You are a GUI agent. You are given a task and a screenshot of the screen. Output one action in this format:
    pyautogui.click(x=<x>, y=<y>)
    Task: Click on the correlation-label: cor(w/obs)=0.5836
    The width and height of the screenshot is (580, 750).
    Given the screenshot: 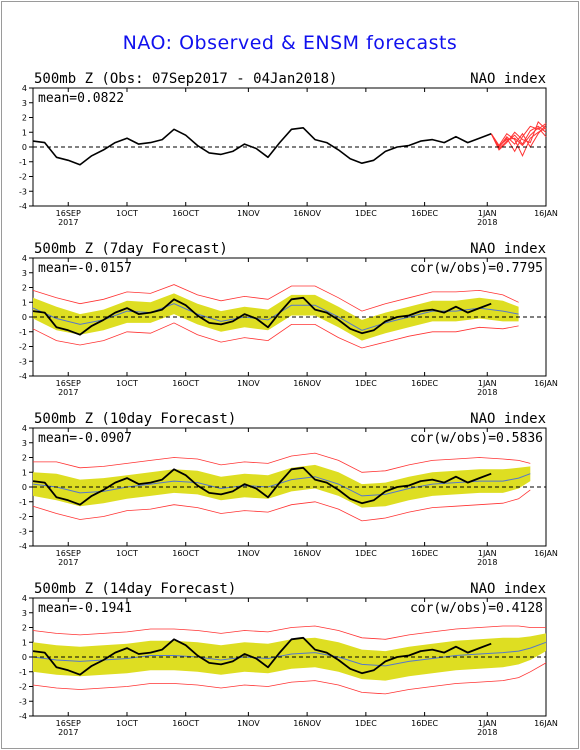 What is the action you would take?
    pyautogui.click(x=476, y=438)
    